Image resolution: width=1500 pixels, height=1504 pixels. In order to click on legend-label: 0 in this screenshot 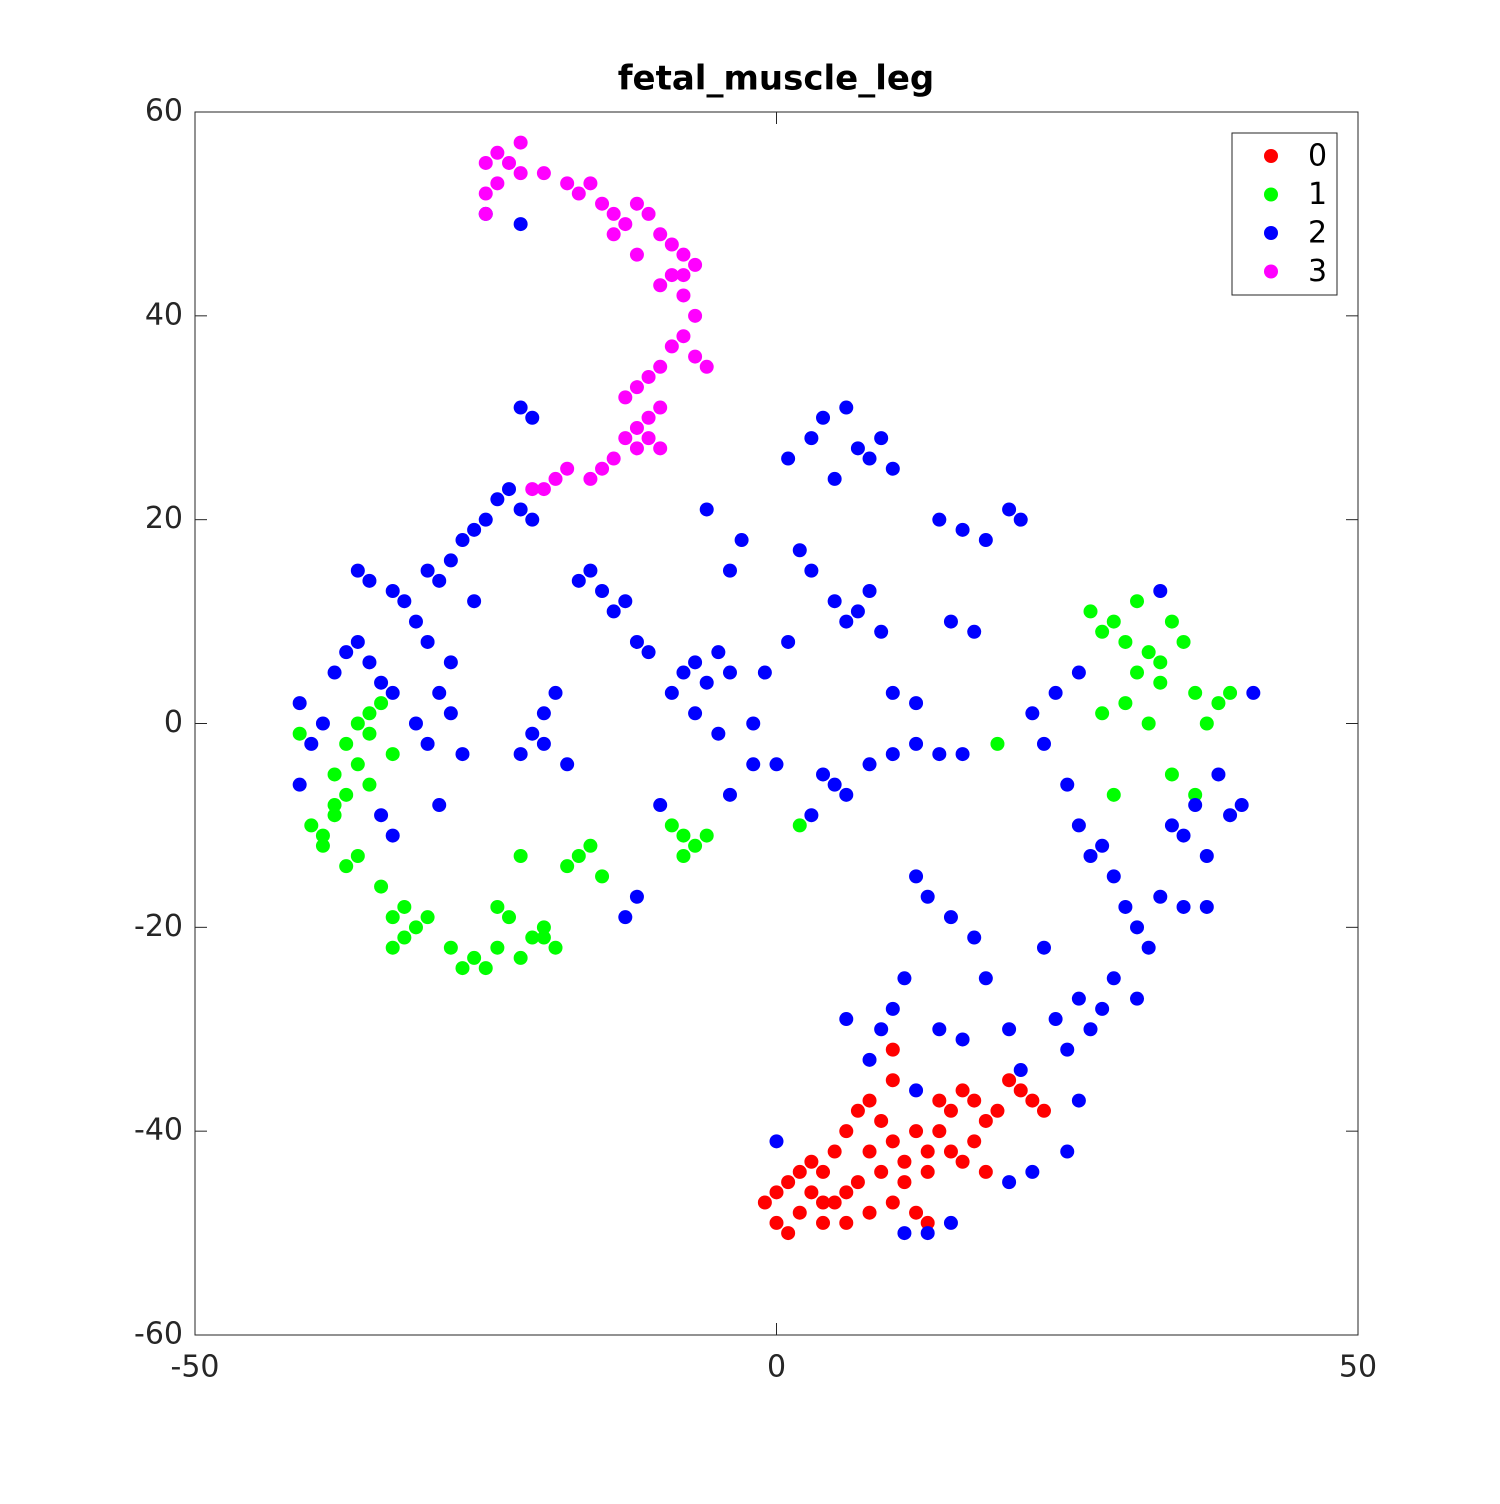, I will do `click(1317, 156)`.